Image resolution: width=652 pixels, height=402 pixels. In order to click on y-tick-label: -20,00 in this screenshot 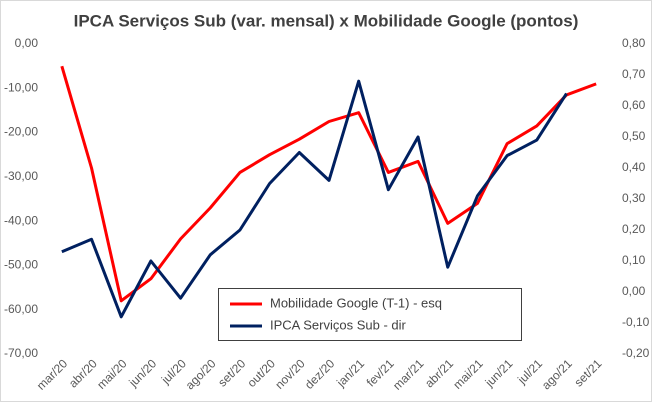, I will do `click(21, 132)`.